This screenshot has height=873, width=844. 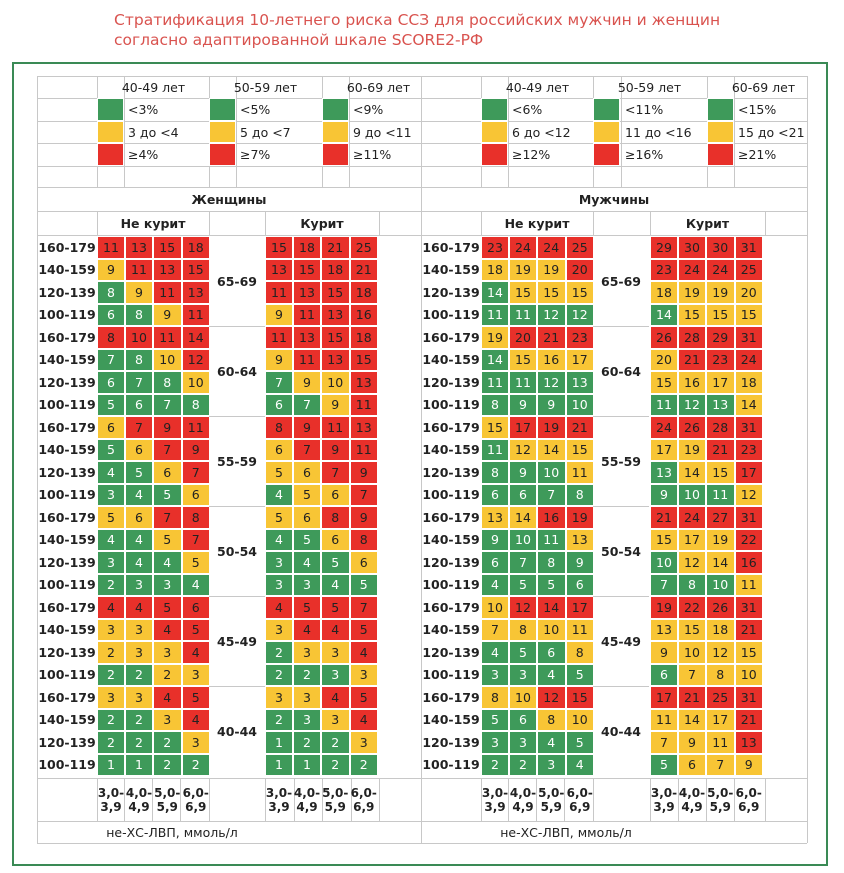 I want to click on age-group-label: 40-44, so click(x=621, y=731).